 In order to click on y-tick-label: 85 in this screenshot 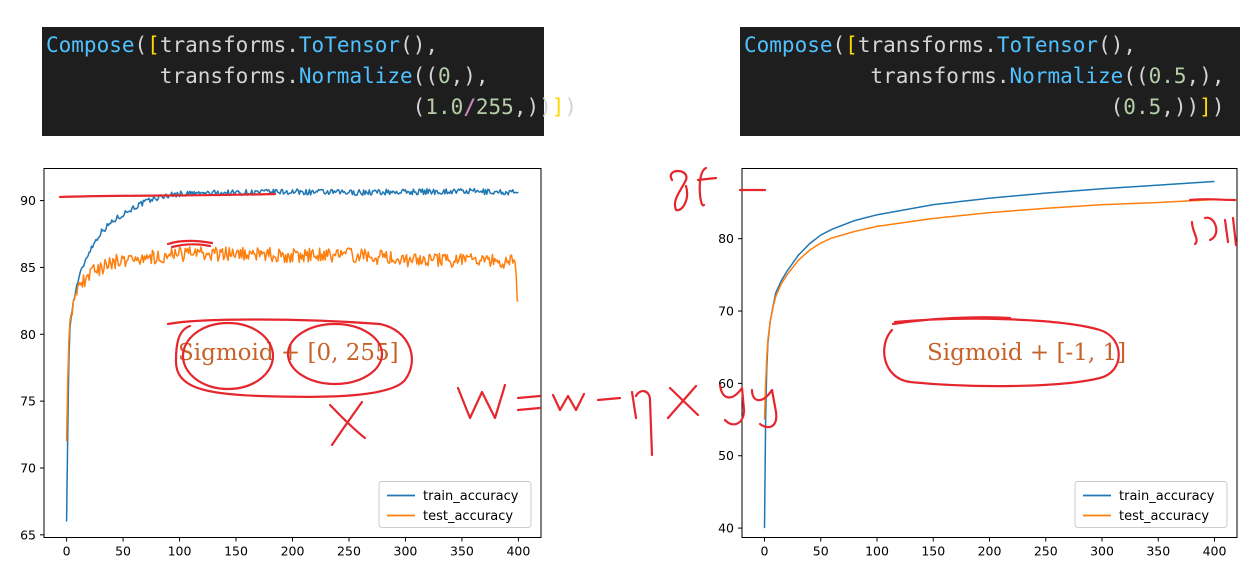, I will do `click(28, 267)`.